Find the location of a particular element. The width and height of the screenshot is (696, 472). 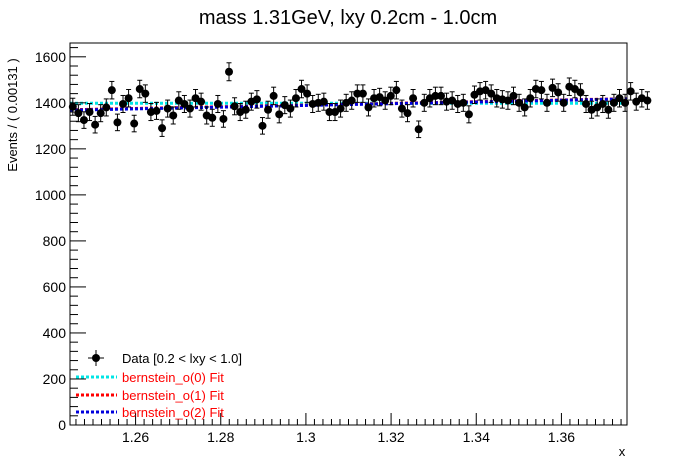

x-tick-label: 1.34 is located at coordinates (476, 437).